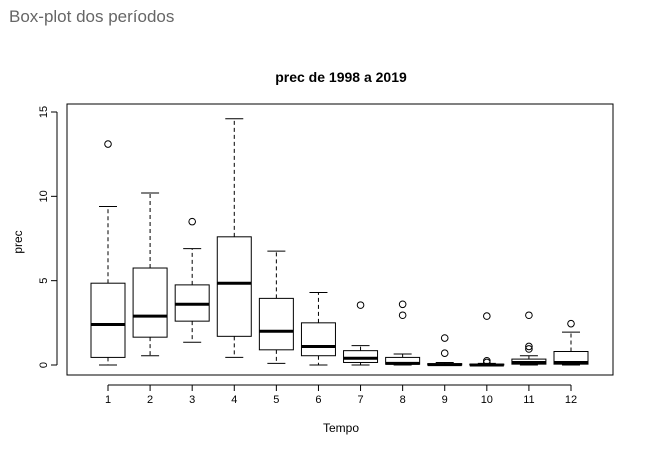 This screenshot has height=457, width=647. What do you see at coordinates (234, 400) in the screenshot?
I see `x-tick-label: 4` at bounding box center [234, 400].